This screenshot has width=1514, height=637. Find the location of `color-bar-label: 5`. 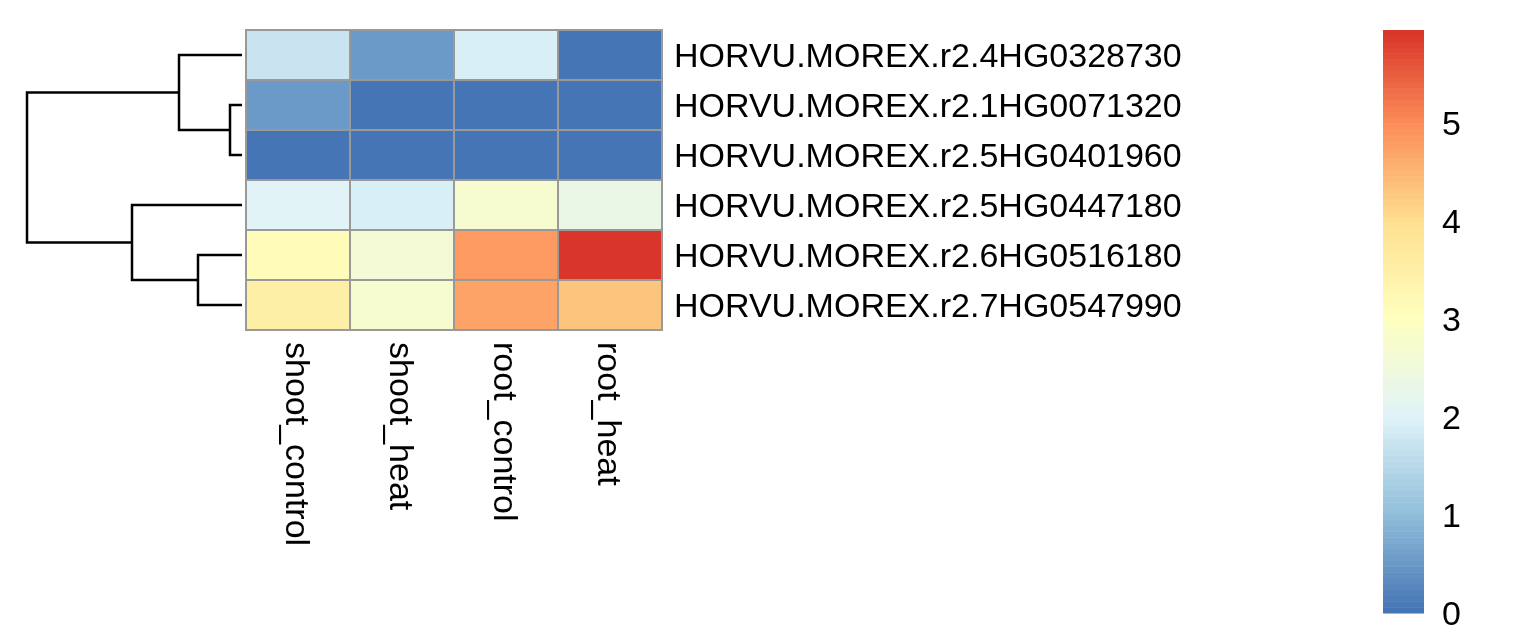

color-bar-label: 5 is located at coordinates (1451, 122).